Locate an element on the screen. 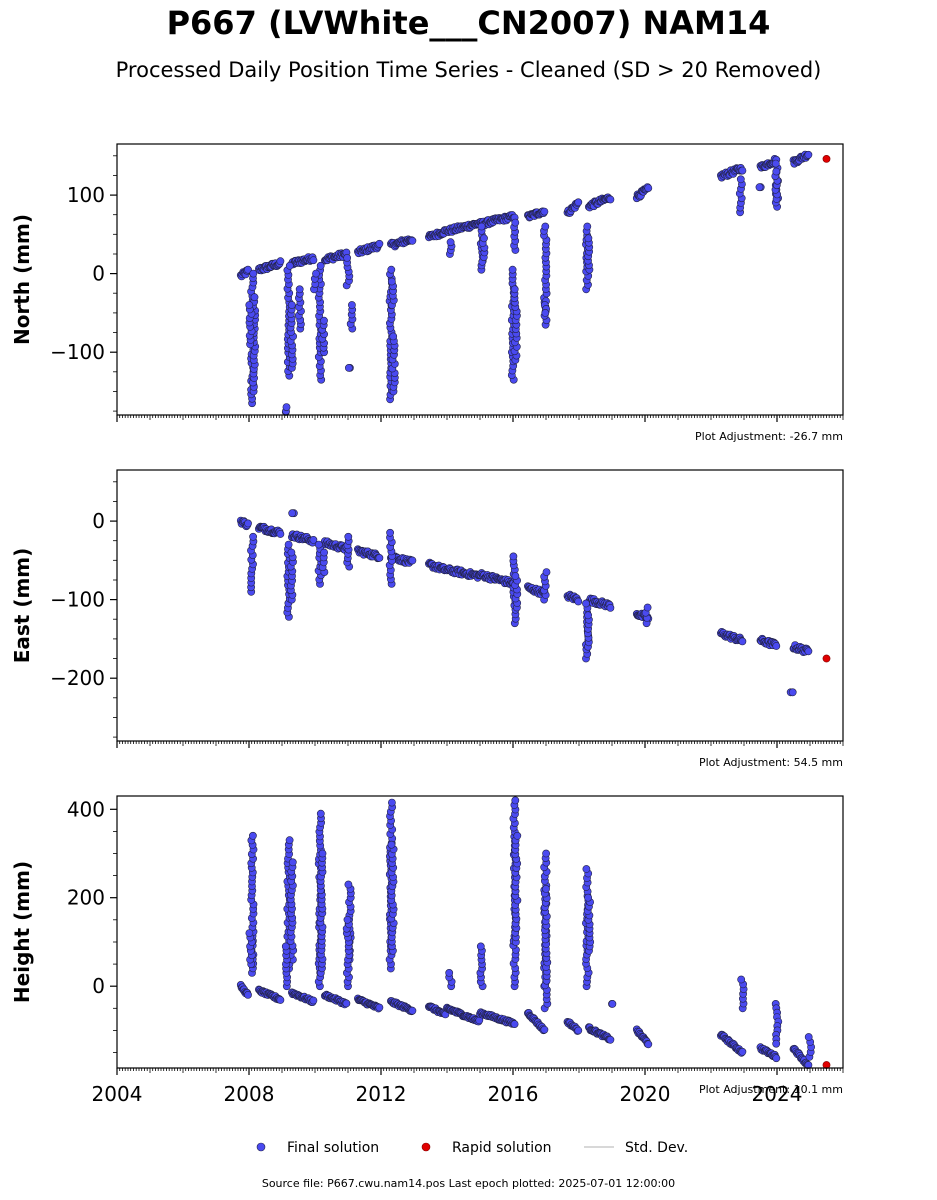 The width and height of the screenshot is (937, 1200). x-tick-label: 2024 is located at coordinates (777, 1094).